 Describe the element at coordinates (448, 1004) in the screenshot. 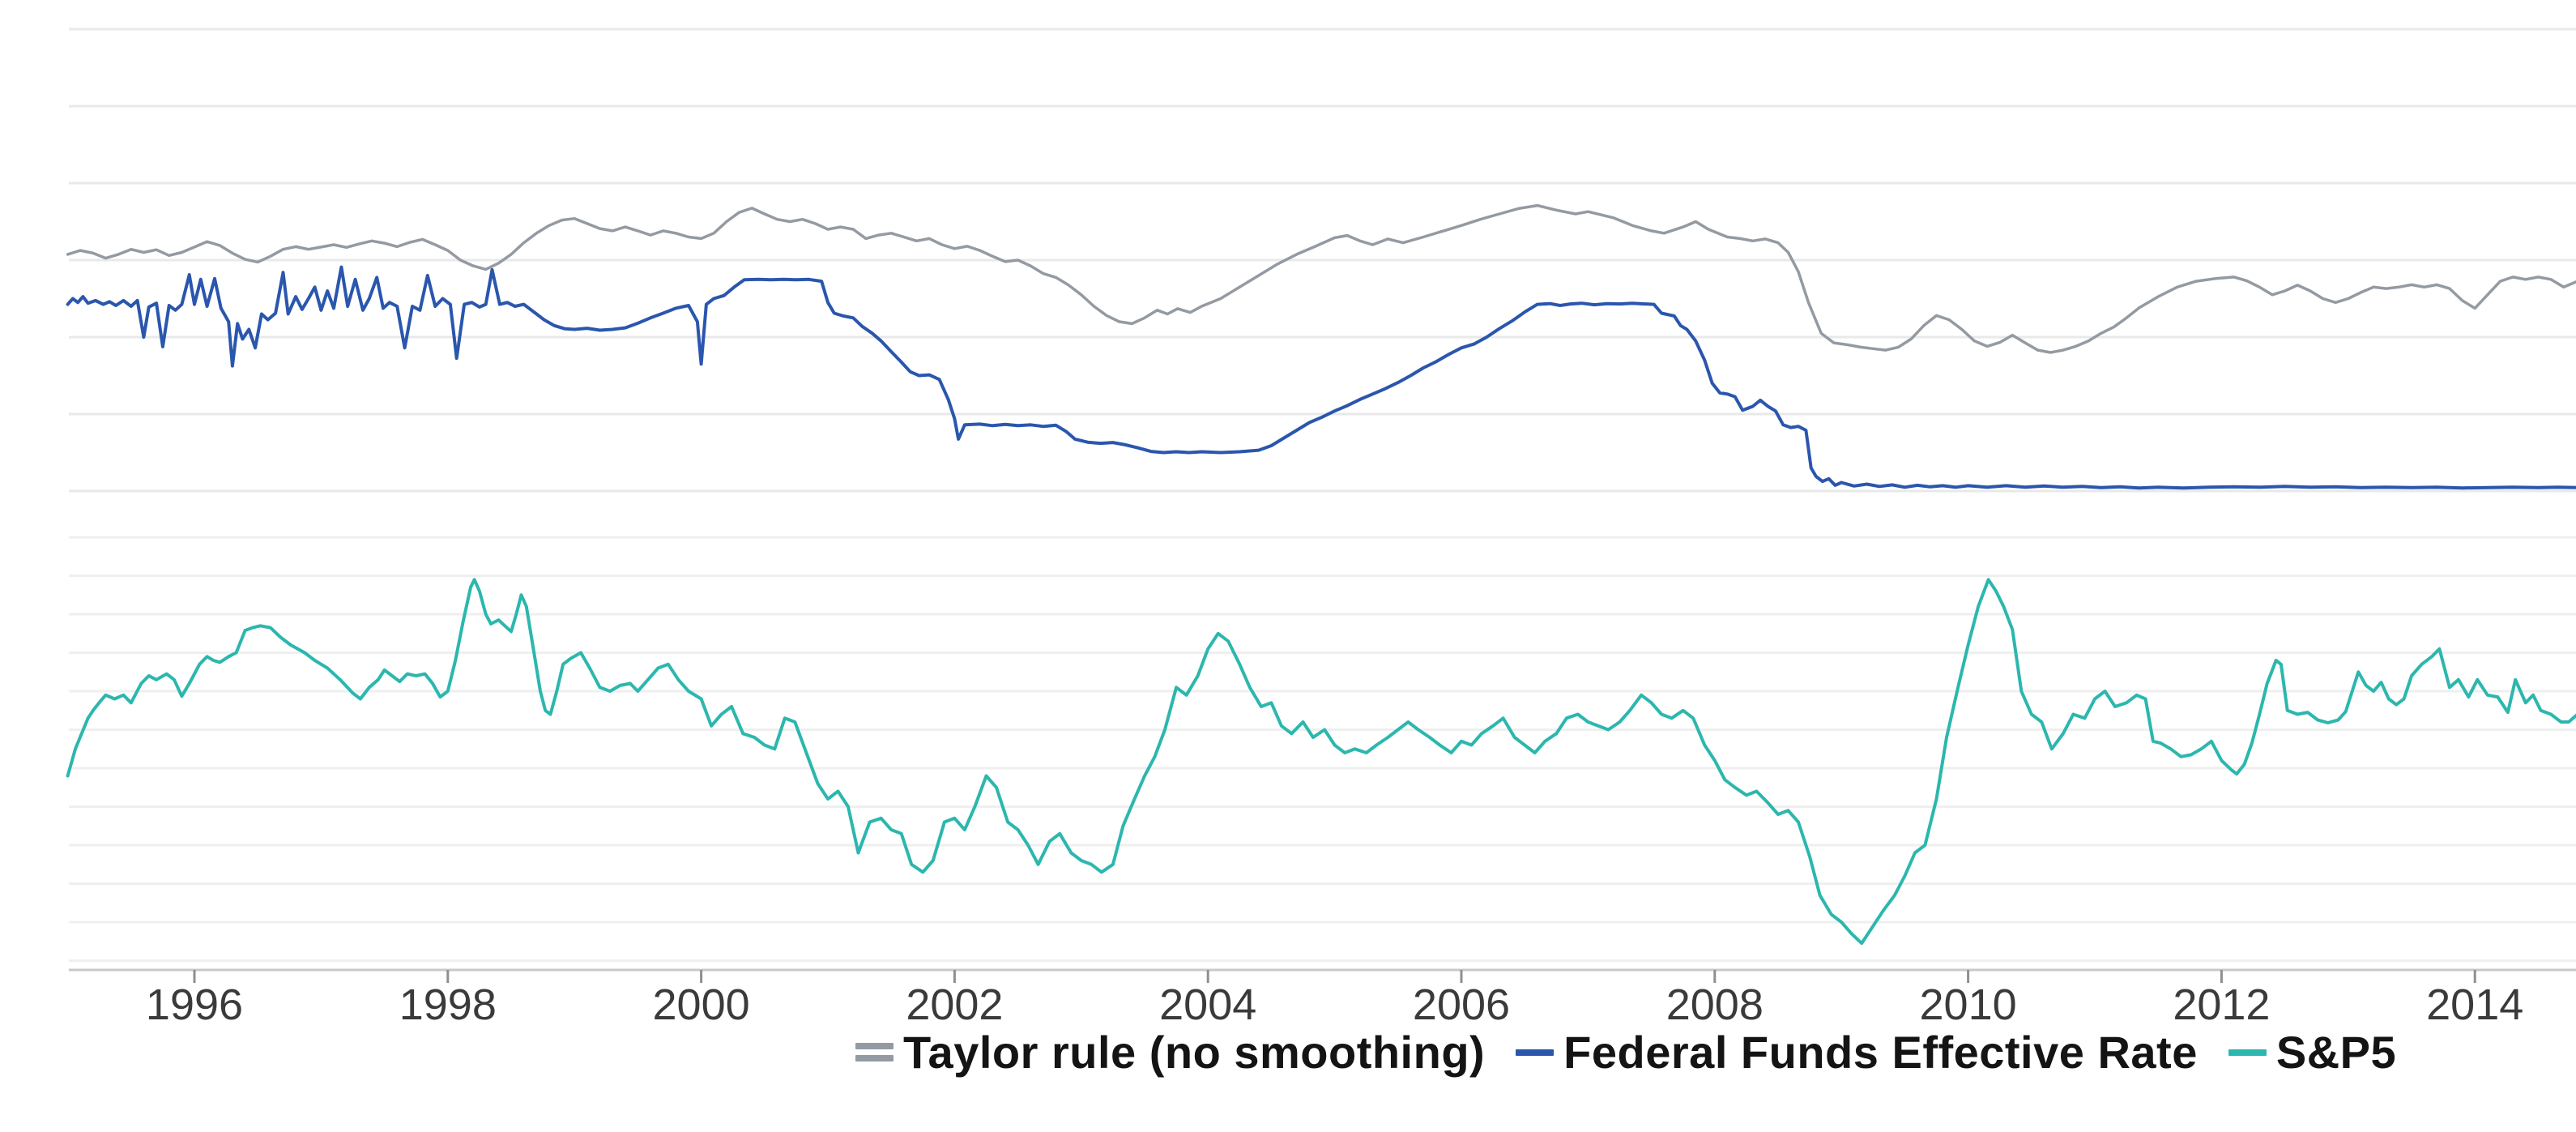

I see `x-tick-label: 1998` at that location.